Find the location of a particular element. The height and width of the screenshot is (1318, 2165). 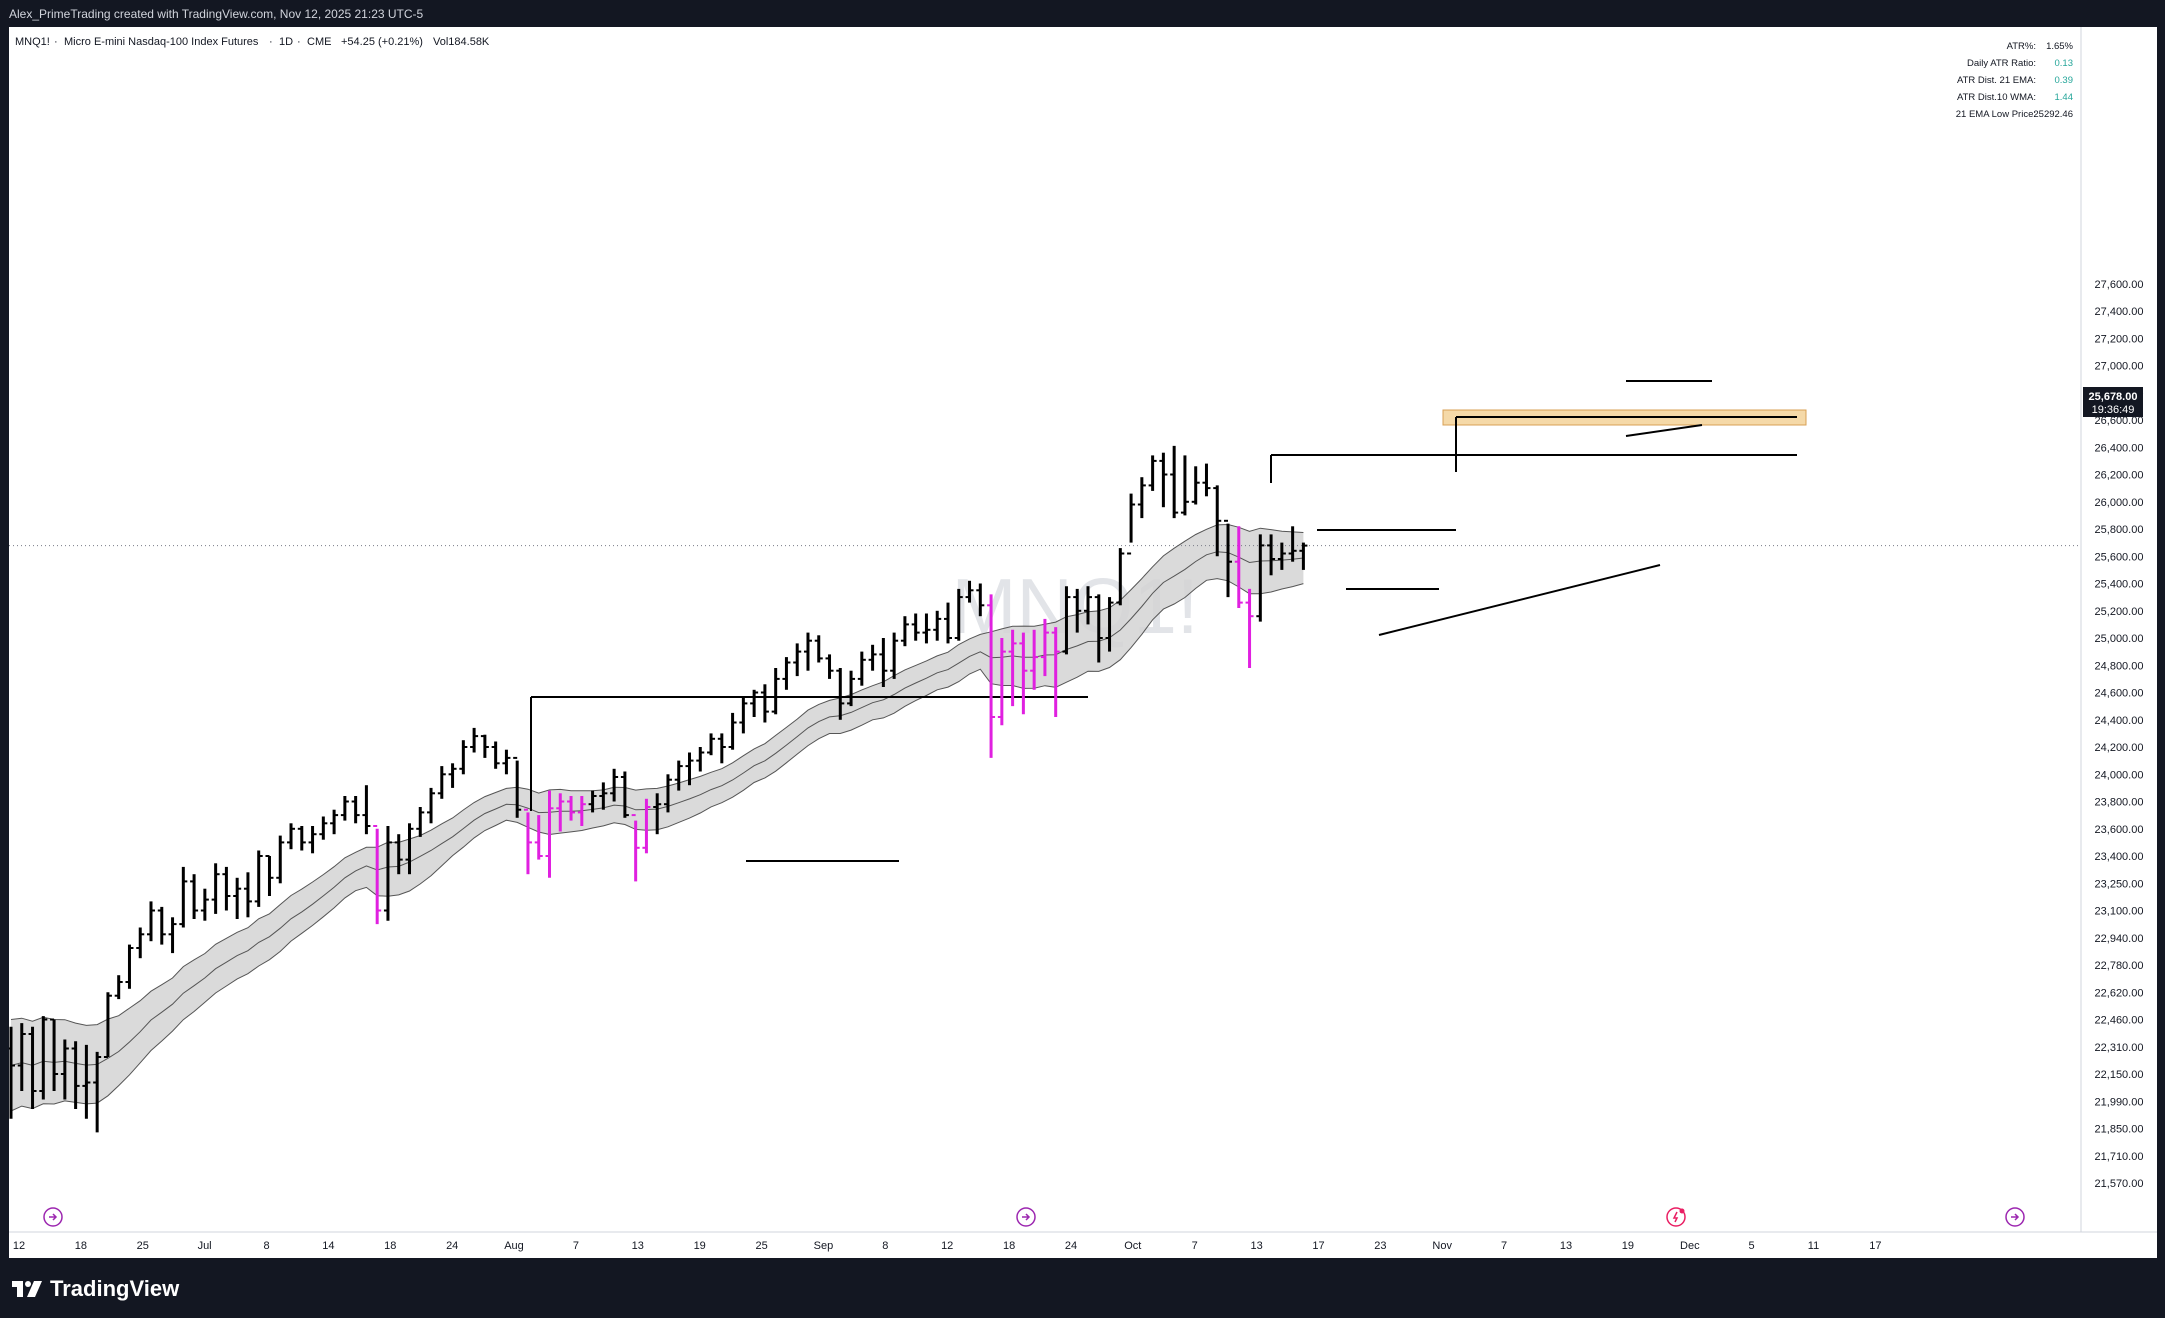

trendline-rising-support is located at coordinates (1519, 600).